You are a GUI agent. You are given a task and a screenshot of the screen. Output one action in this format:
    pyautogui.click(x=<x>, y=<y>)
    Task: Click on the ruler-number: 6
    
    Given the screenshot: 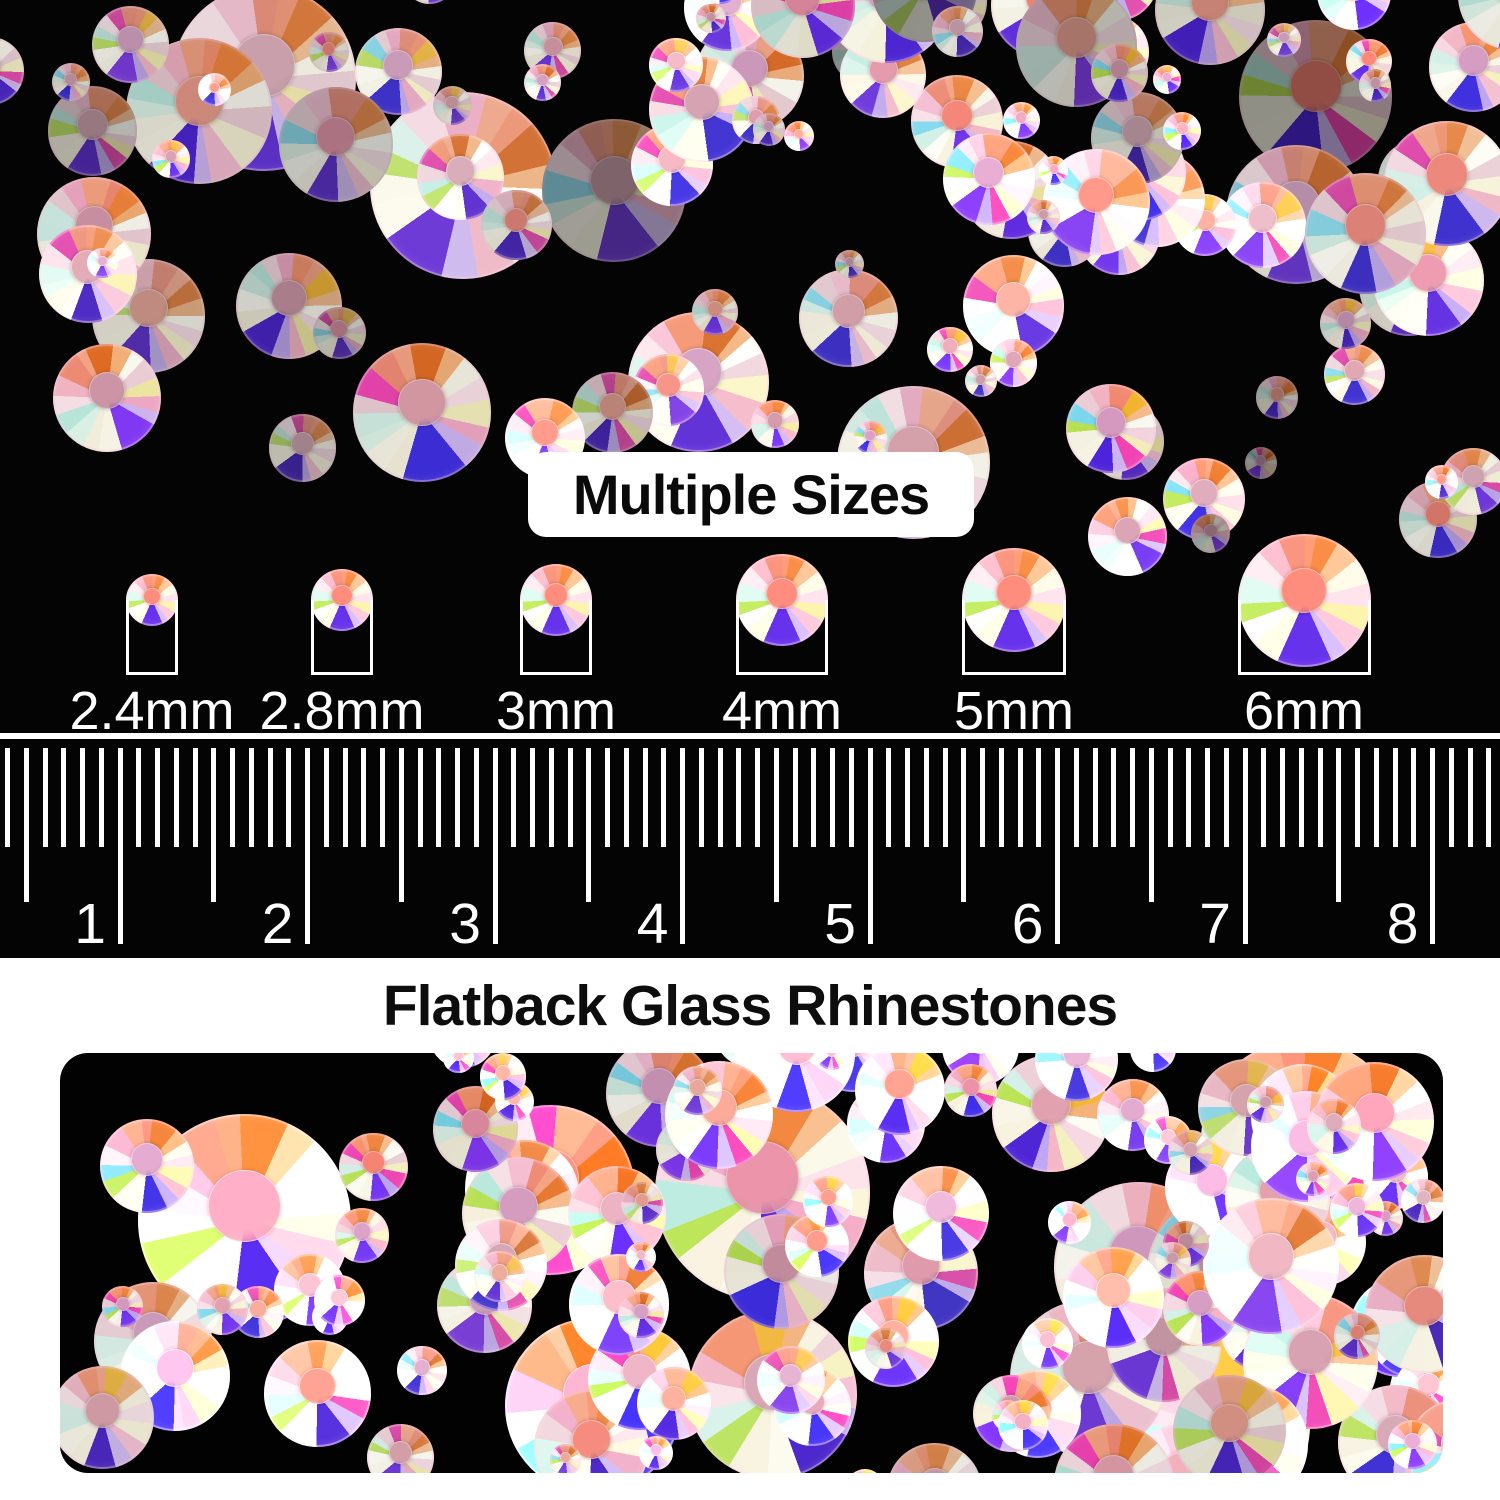 What is the action you would take?
    pyautogui.click(x=1027, y=924)
    